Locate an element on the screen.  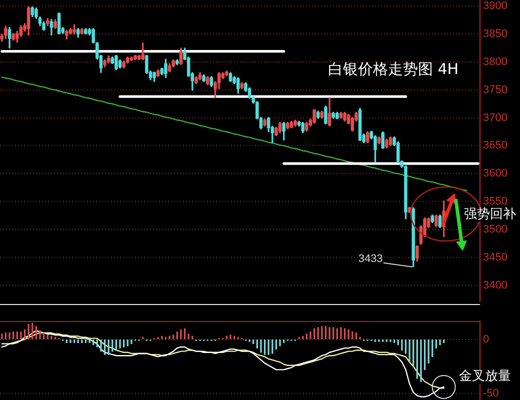
y-tick-label: 3850 is located at coordinates (495, 34).